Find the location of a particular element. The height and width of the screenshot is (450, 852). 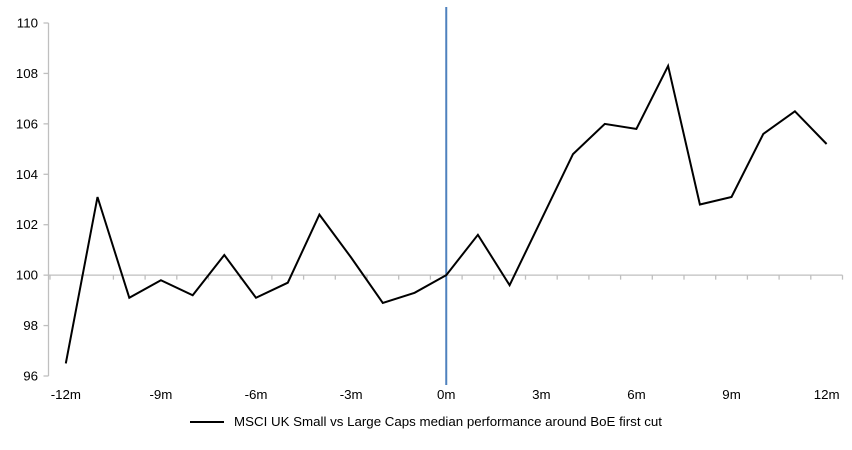

x-tick-label: 3m is located at coordinates (541, 394).